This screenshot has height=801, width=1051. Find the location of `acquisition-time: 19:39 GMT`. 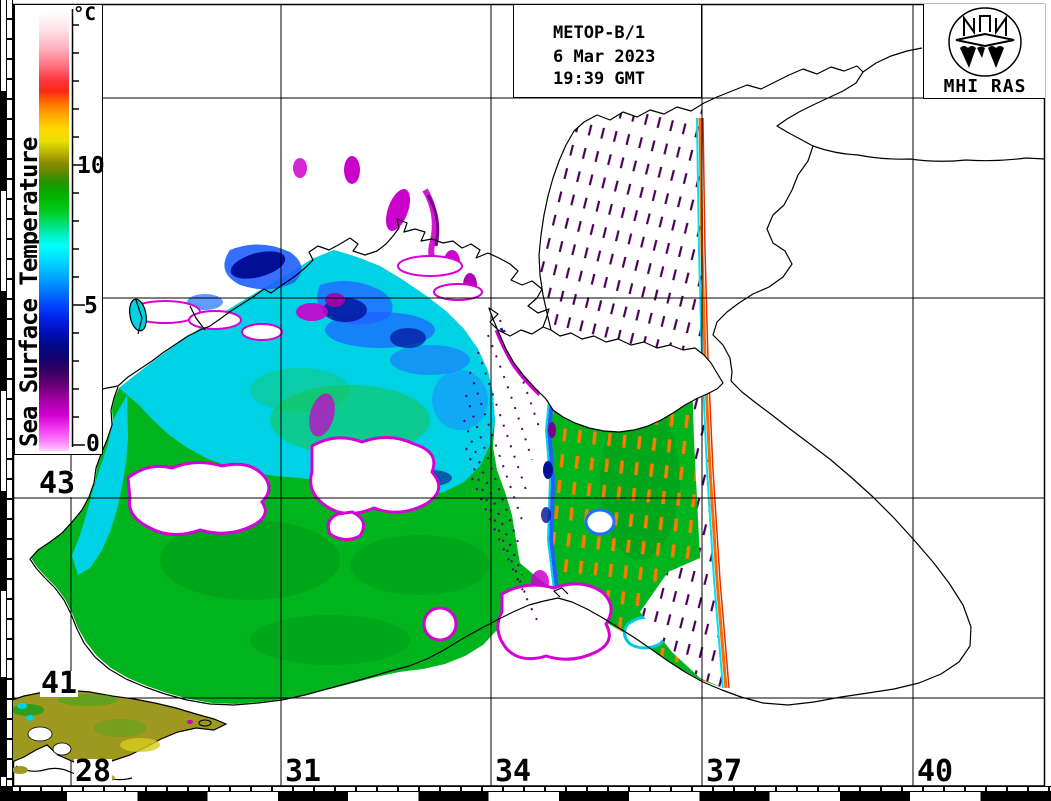

acquisition-time: 19:39 GMT is located at coordinates (599, 79).